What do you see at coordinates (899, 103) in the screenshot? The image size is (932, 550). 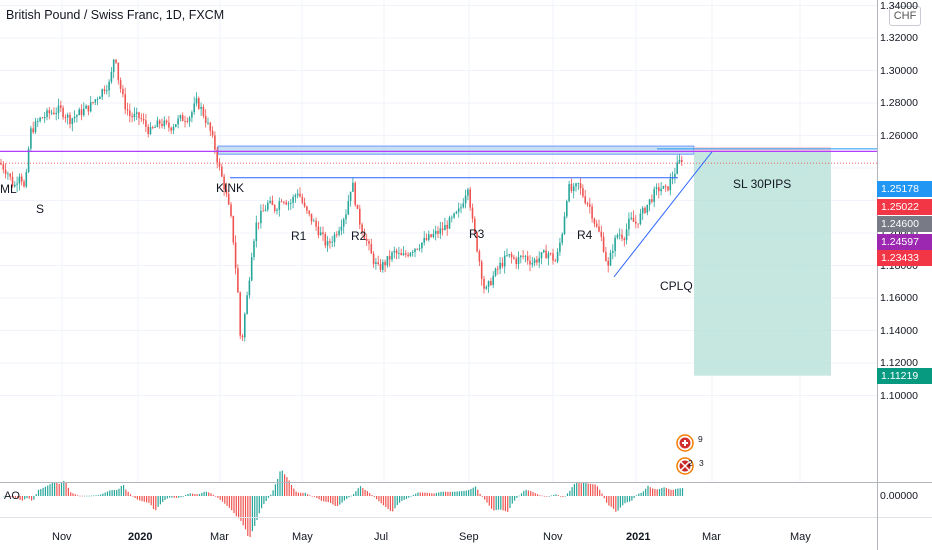 I see `y-tick-label: 1.28000` at bounding box center [899, 103].